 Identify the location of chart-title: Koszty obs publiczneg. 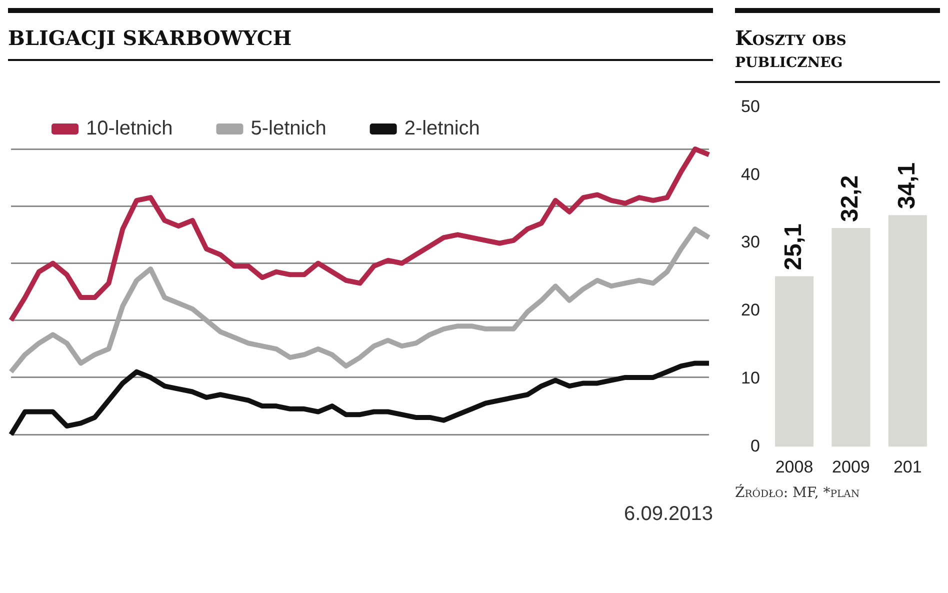
(837, 45).